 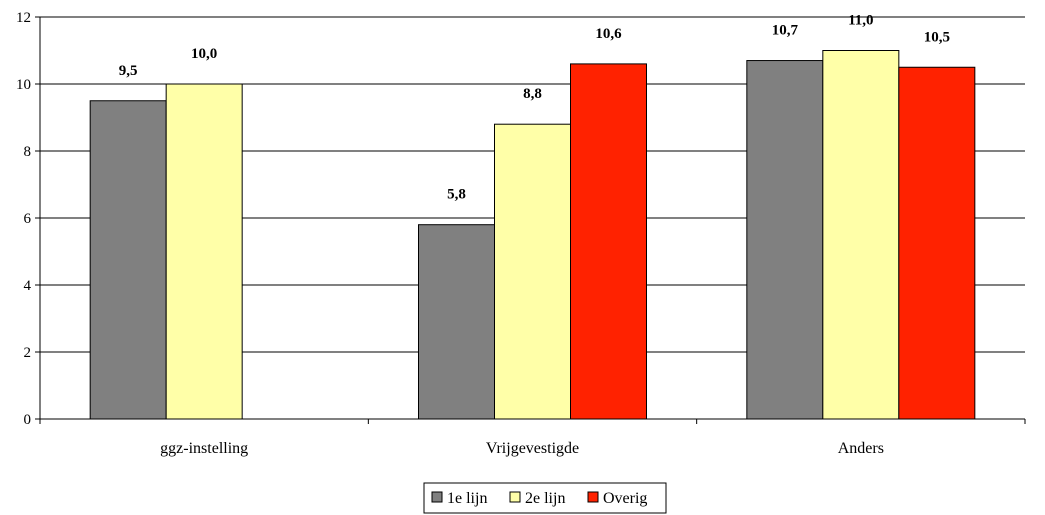 I want to click on data-label: 10,6, so click(x=608, y=34).